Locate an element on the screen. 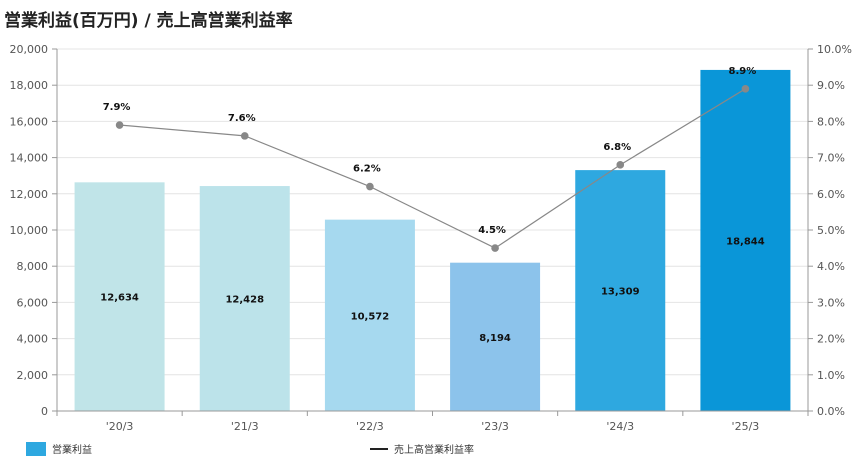 This screenshot has height=468, width=861. y-left-tick-label: 14,000 is located at coordinates (29, 158).